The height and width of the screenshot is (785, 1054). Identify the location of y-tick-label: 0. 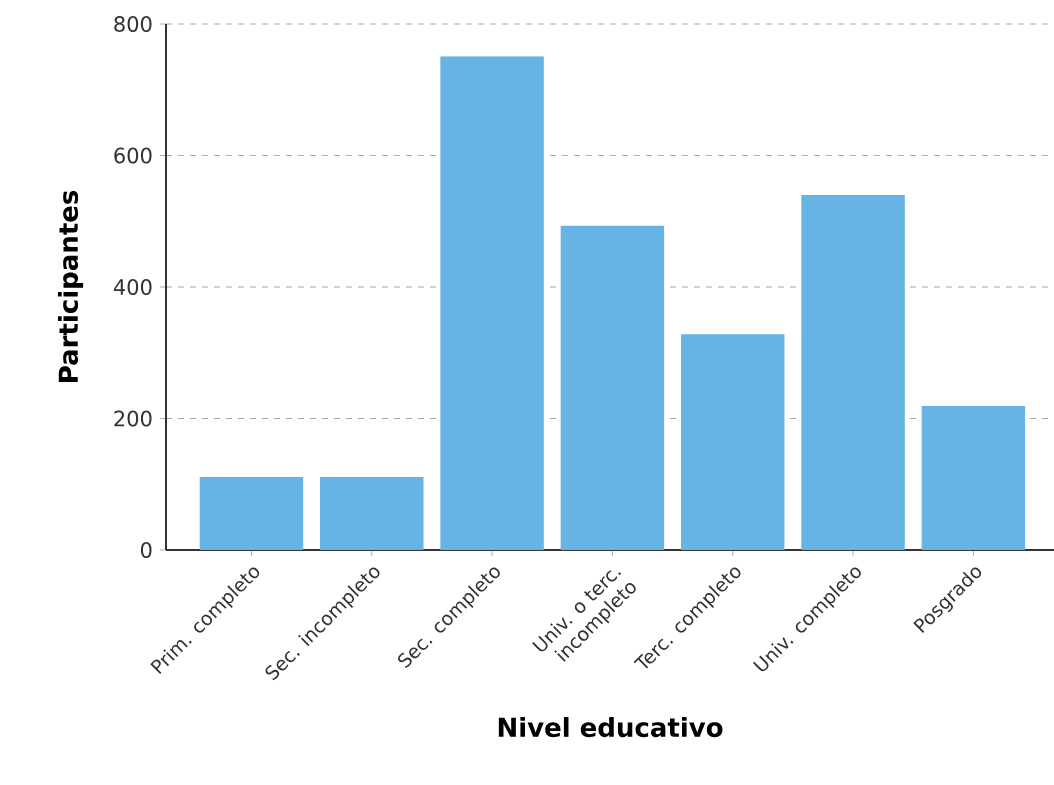
(146, 550).